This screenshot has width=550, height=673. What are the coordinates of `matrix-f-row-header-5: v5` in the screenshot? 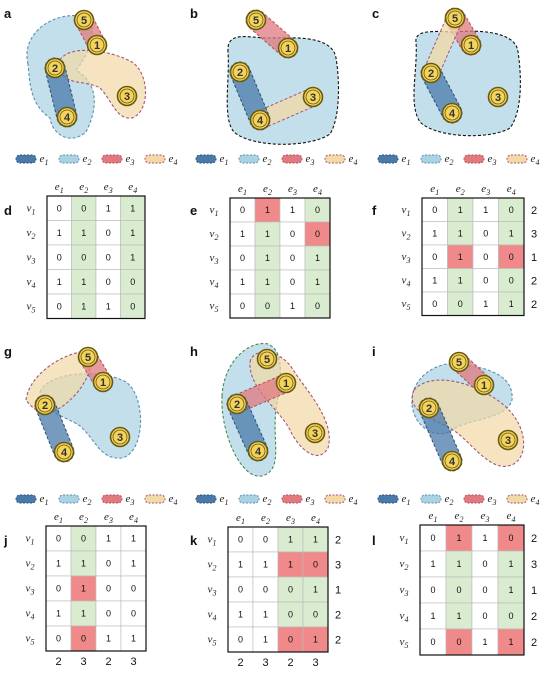 It's located at (406, 305).